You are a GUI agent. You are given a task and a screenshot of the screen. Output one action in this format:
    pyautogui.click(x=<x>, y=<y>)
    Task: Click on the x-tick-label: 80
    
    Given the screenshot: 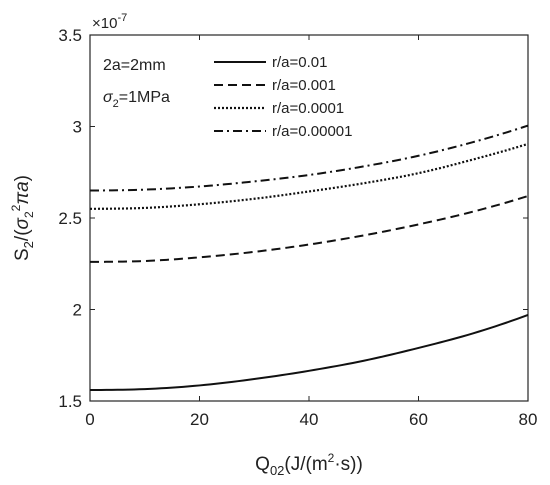 What is the action you would take?
    pyautogui.click(x=528, y=419)
    